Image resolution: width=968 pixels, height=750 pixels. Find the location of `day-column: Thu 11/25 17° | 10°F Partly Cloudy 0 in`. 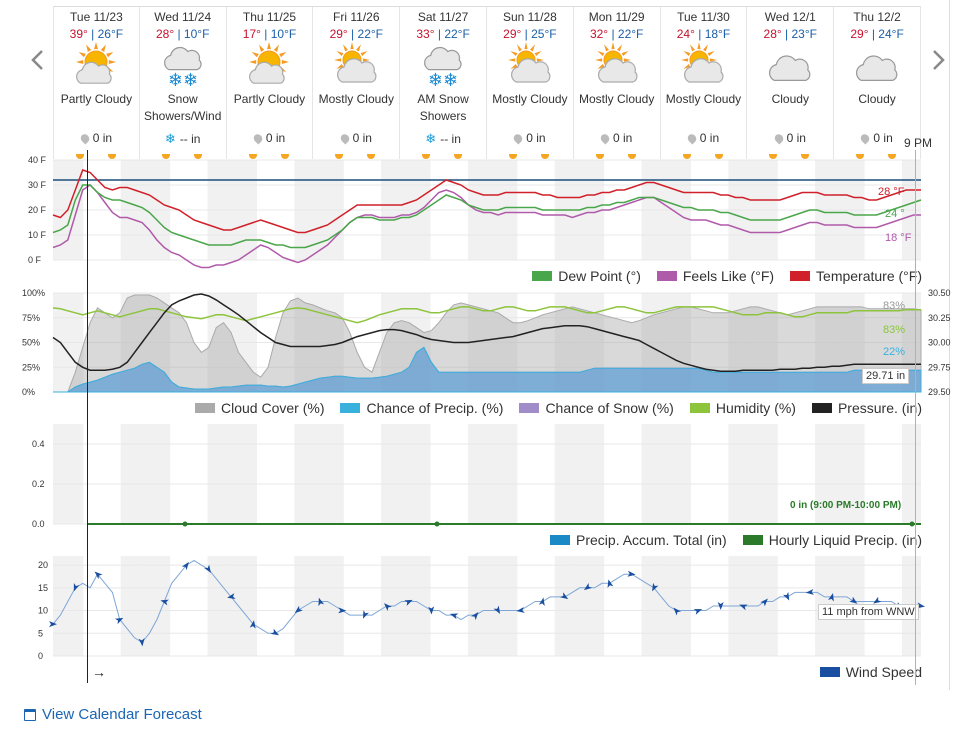

day-column: Thu 11/25 17° | 10°F Partly Cloudy 0 in is located at coordinates (270, 83).